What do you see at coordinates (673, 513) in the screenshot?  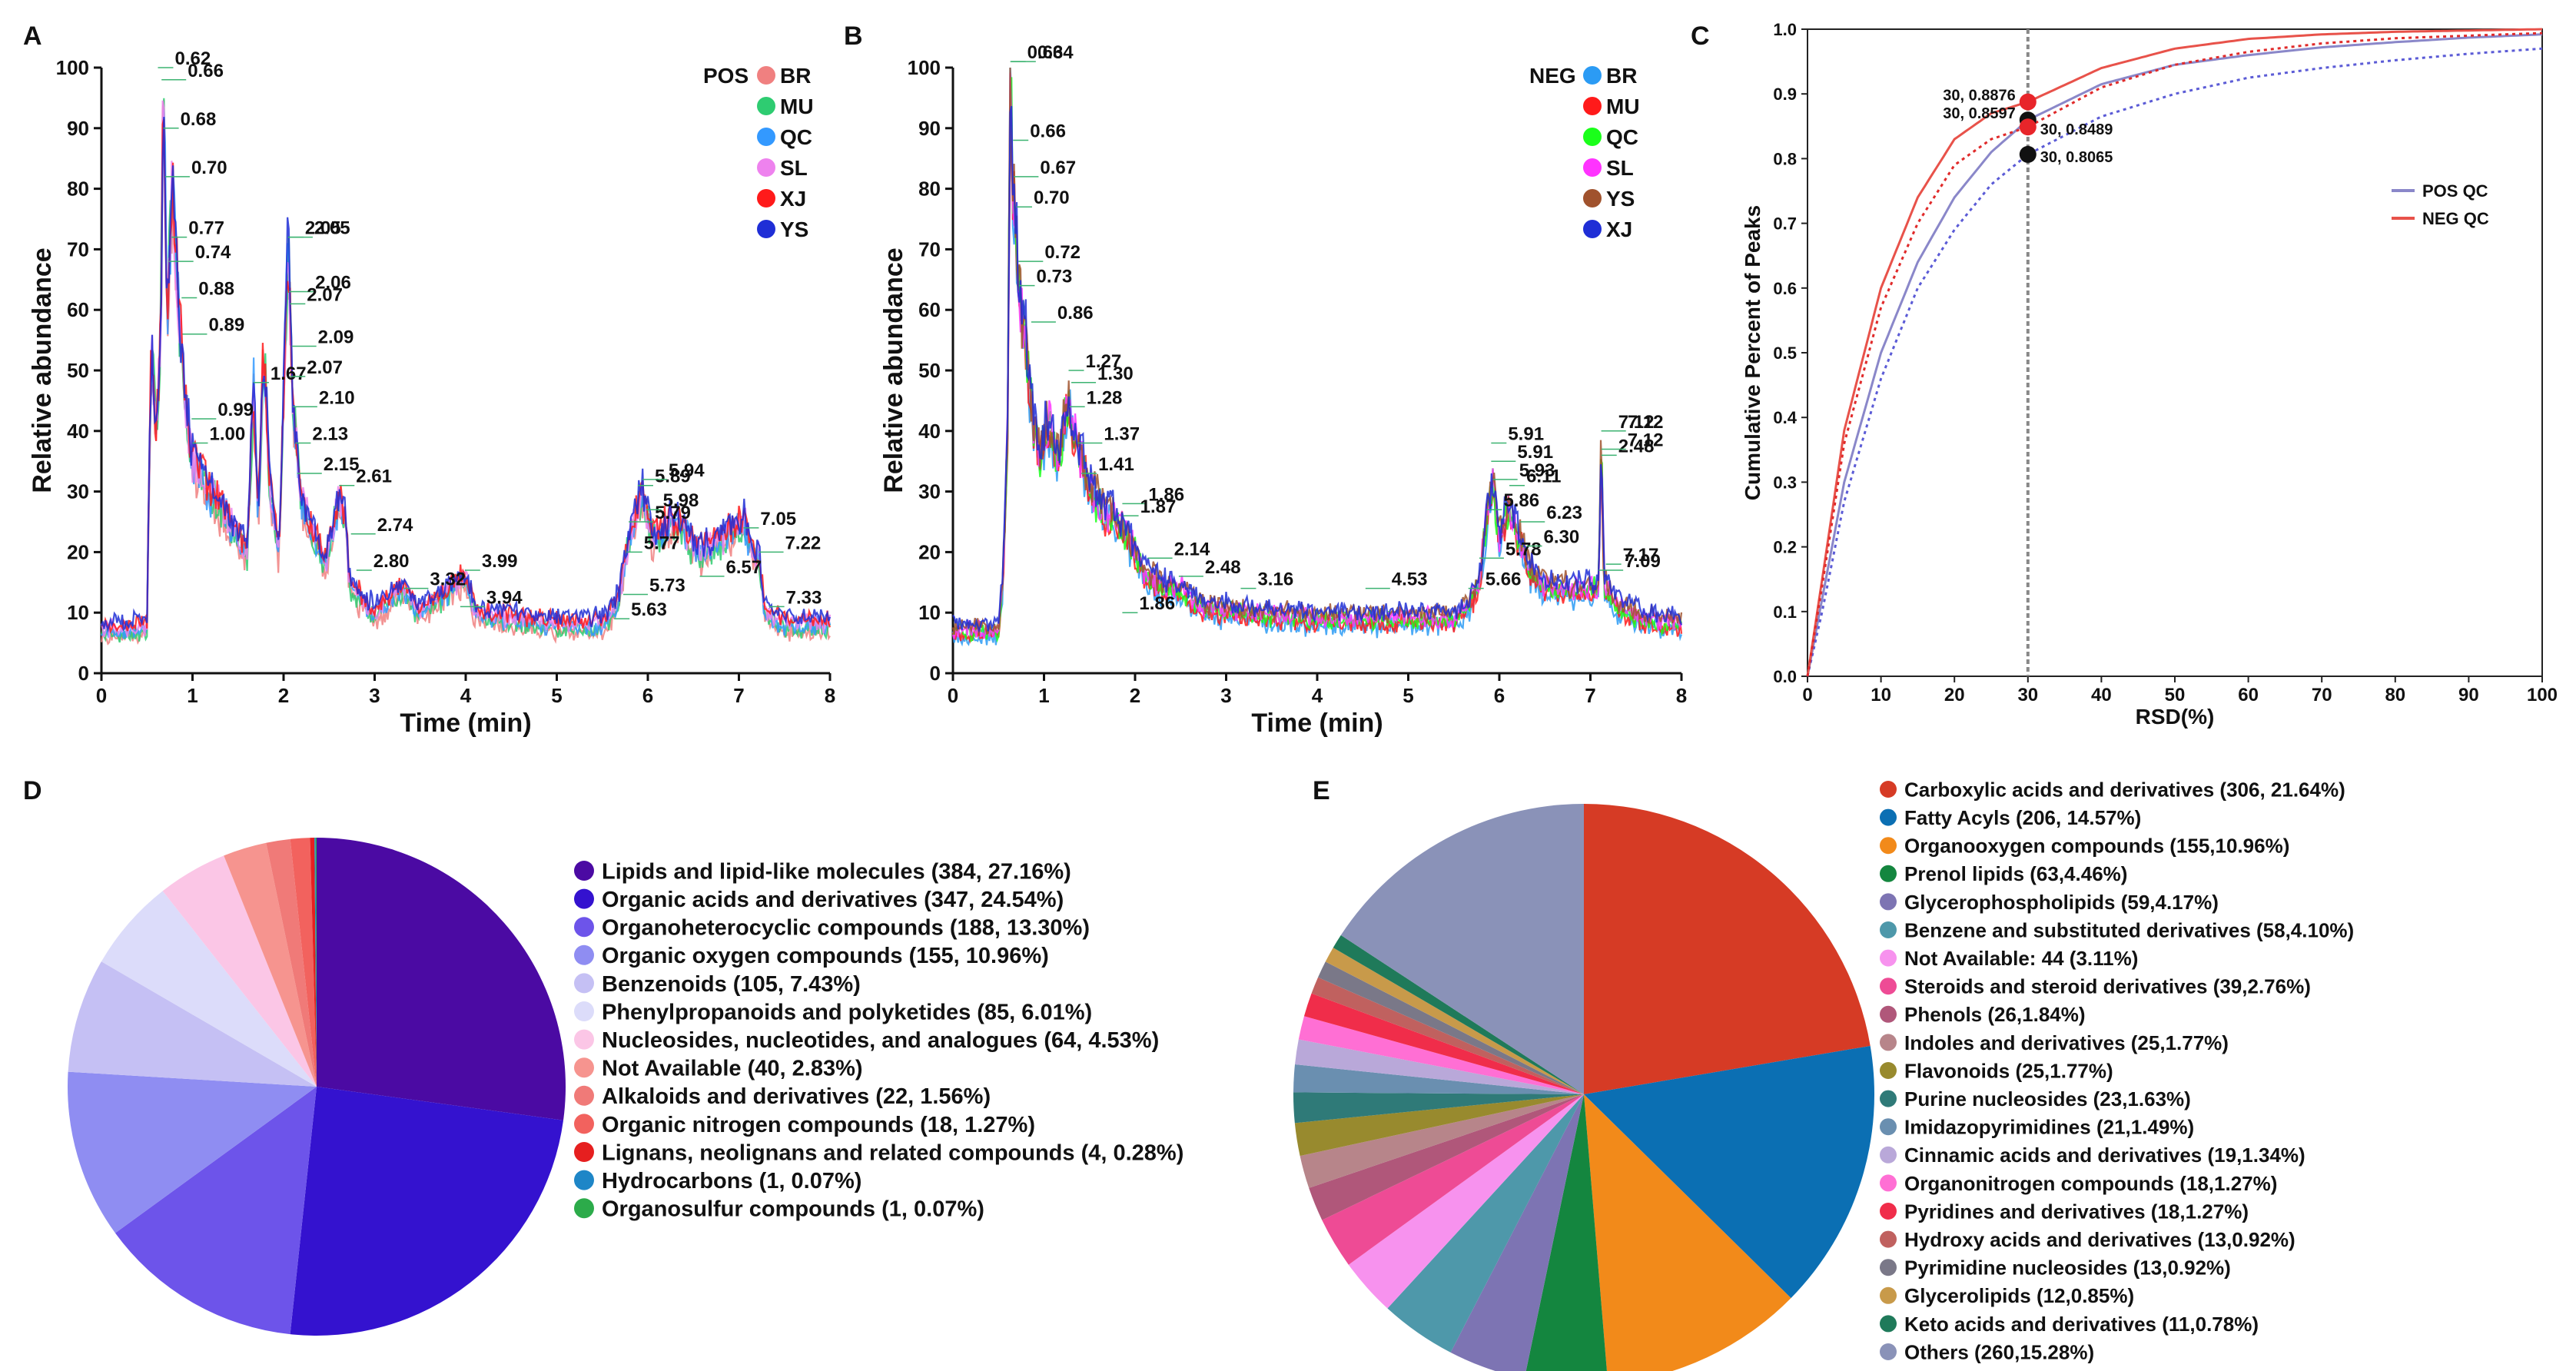 I see `peak-label: 5.79` at bounding box center [673, 513].